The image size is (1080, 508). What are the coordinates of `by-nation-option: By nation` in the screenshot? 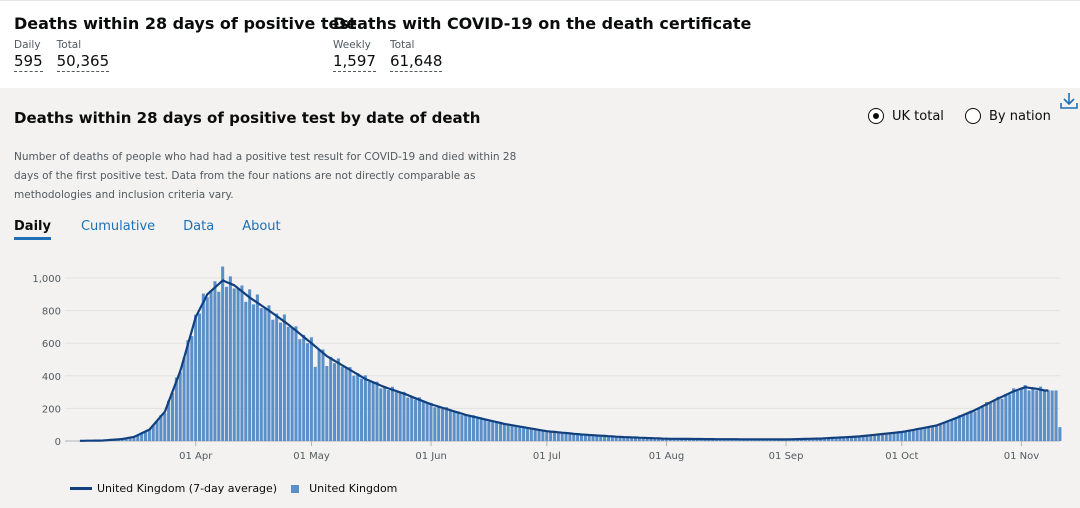 It's located at (1008, 116).